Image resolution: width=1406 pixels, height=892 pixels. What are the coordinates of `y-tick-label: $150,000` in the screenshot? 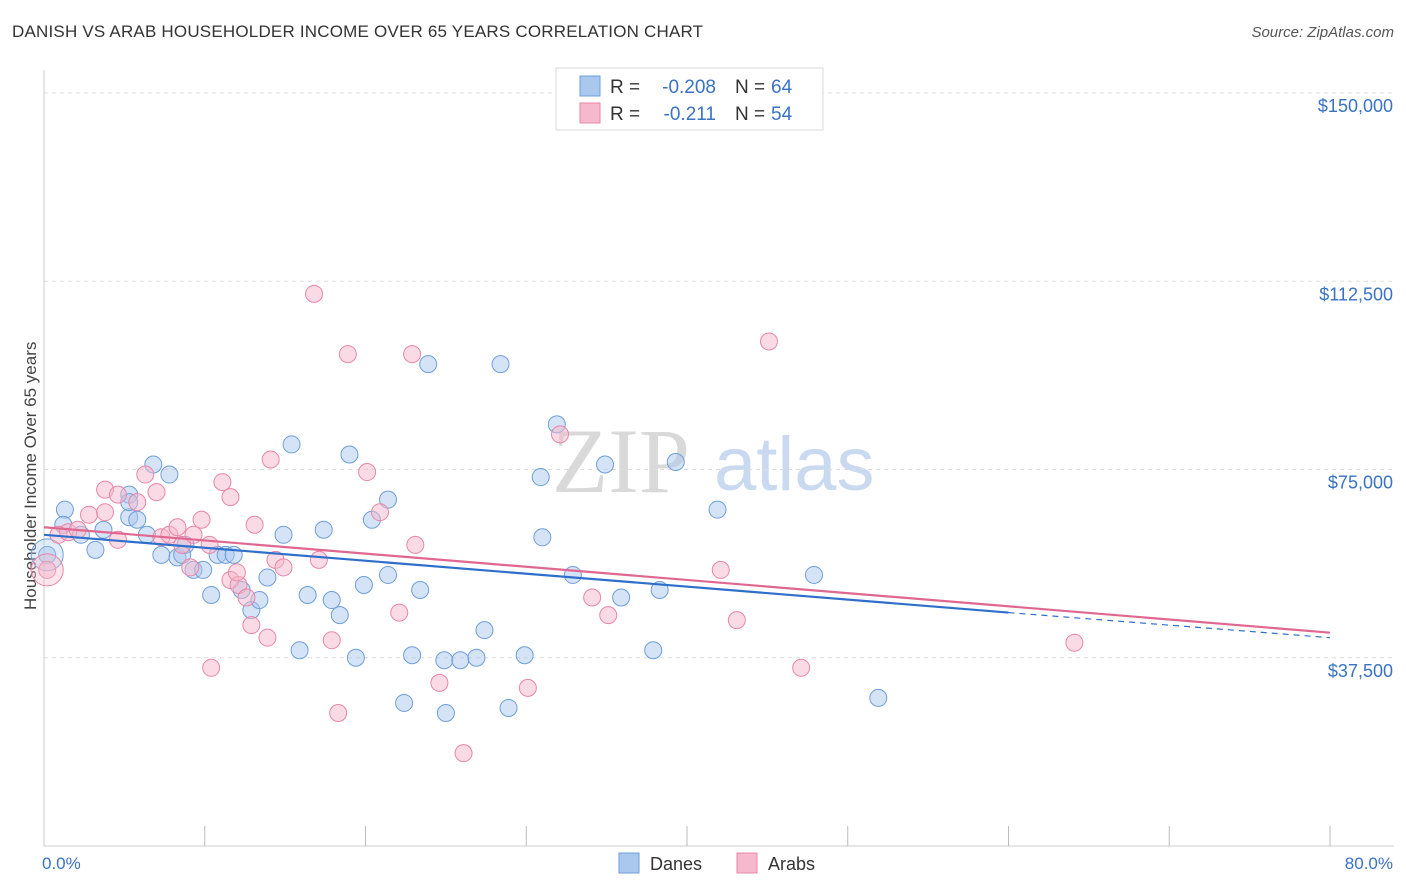 It's located at (1355, 106).